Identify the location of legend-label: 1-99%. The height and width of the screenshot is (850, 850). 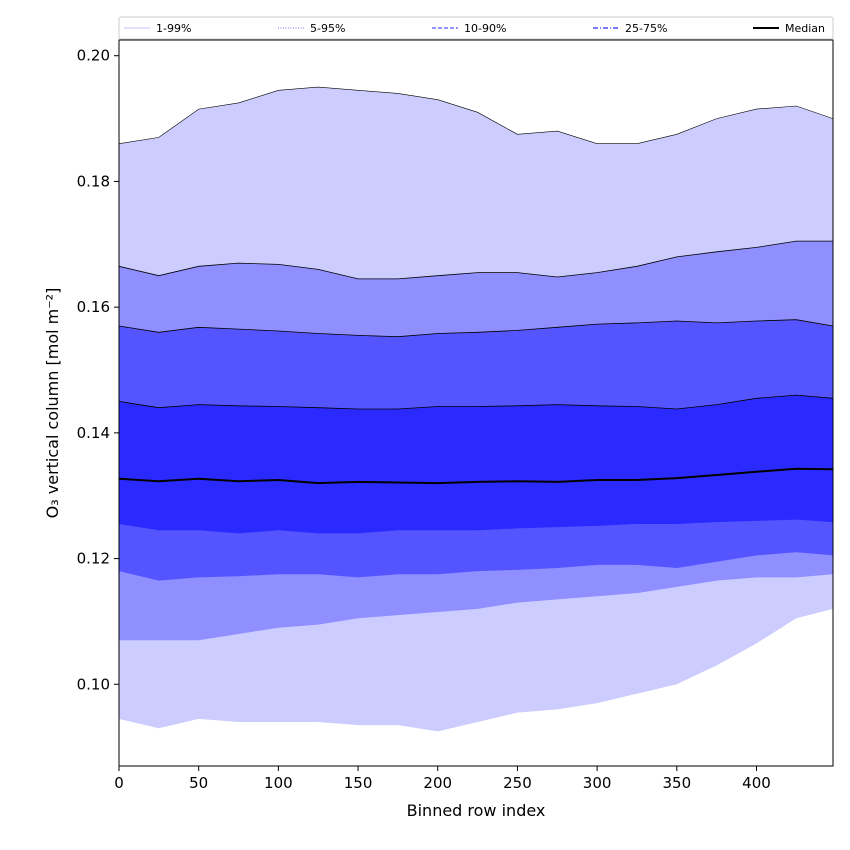
(173, 28).